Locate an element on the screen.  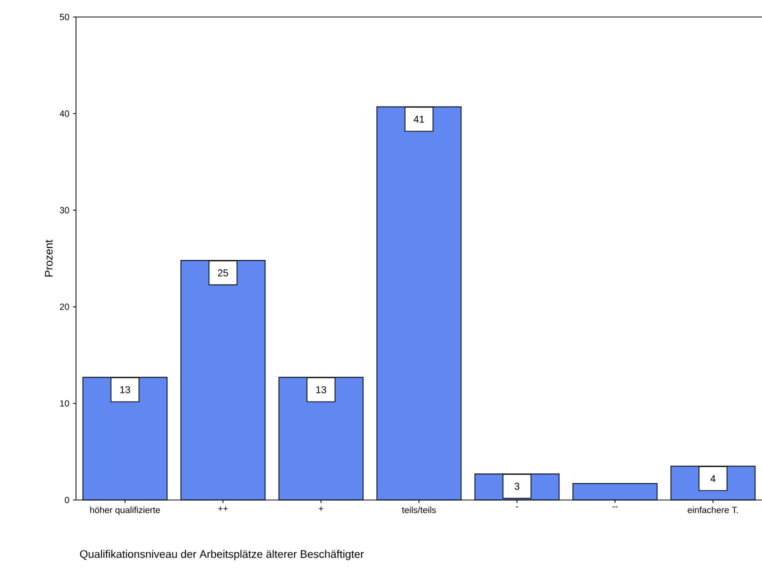
x-tick-label: ++ is located at coordinates (223, 508).